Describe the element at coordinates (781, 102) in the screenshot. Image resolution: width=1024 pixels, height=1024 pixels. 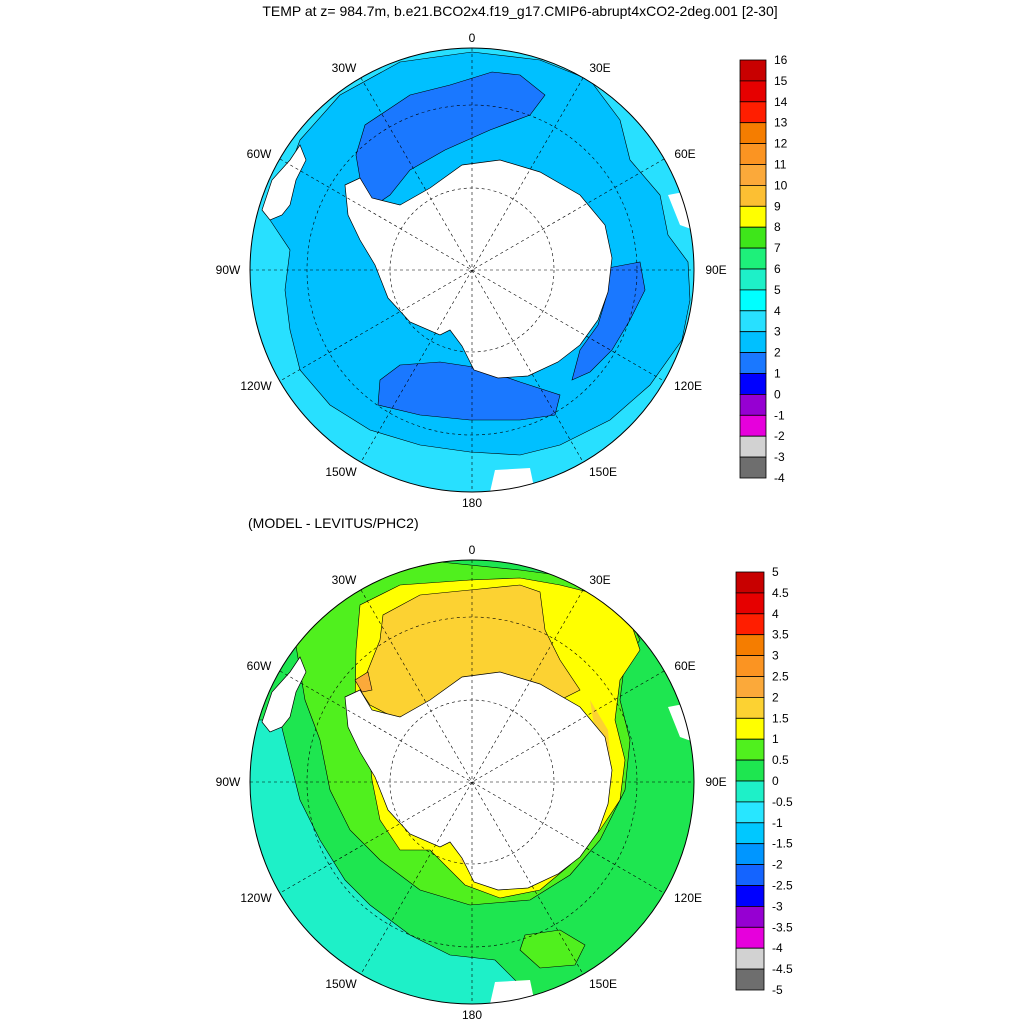
I see `top-colorbar-tick-label: 14` at that location.